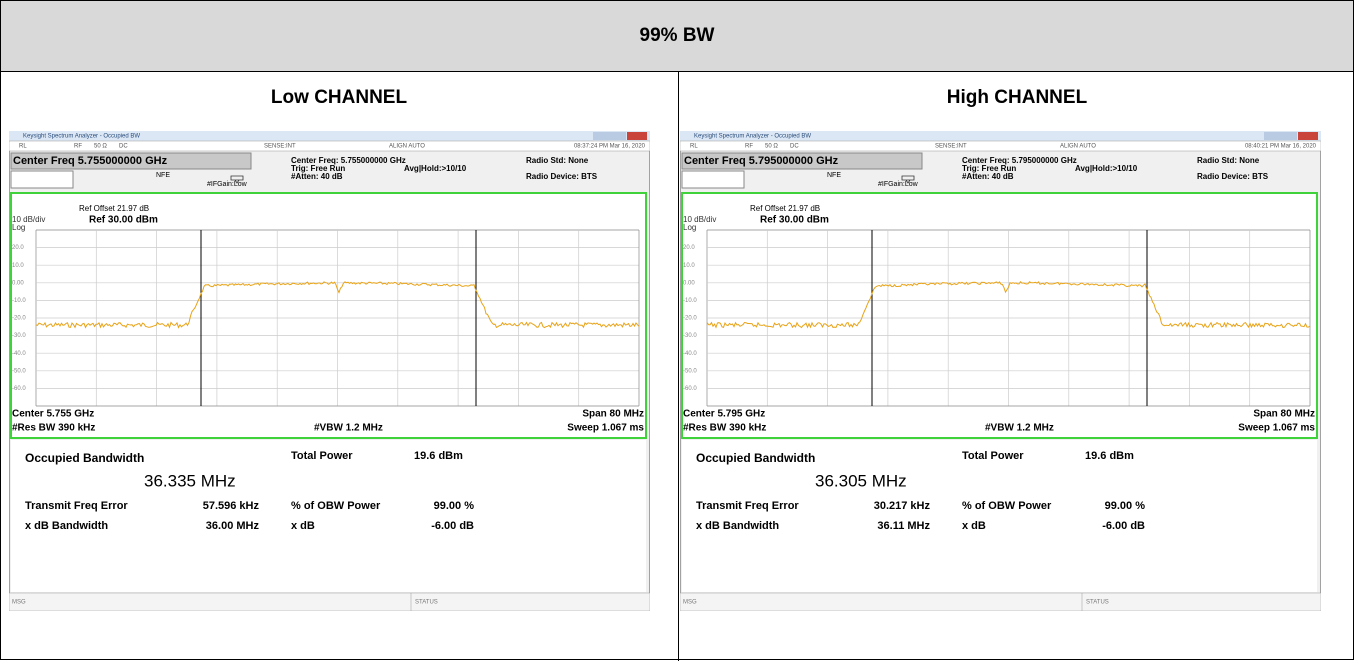 This screenshot has height=661, width=1356. I want to click on center-freq: Center Freq 5.755000000 GHz, so click(90, 161).